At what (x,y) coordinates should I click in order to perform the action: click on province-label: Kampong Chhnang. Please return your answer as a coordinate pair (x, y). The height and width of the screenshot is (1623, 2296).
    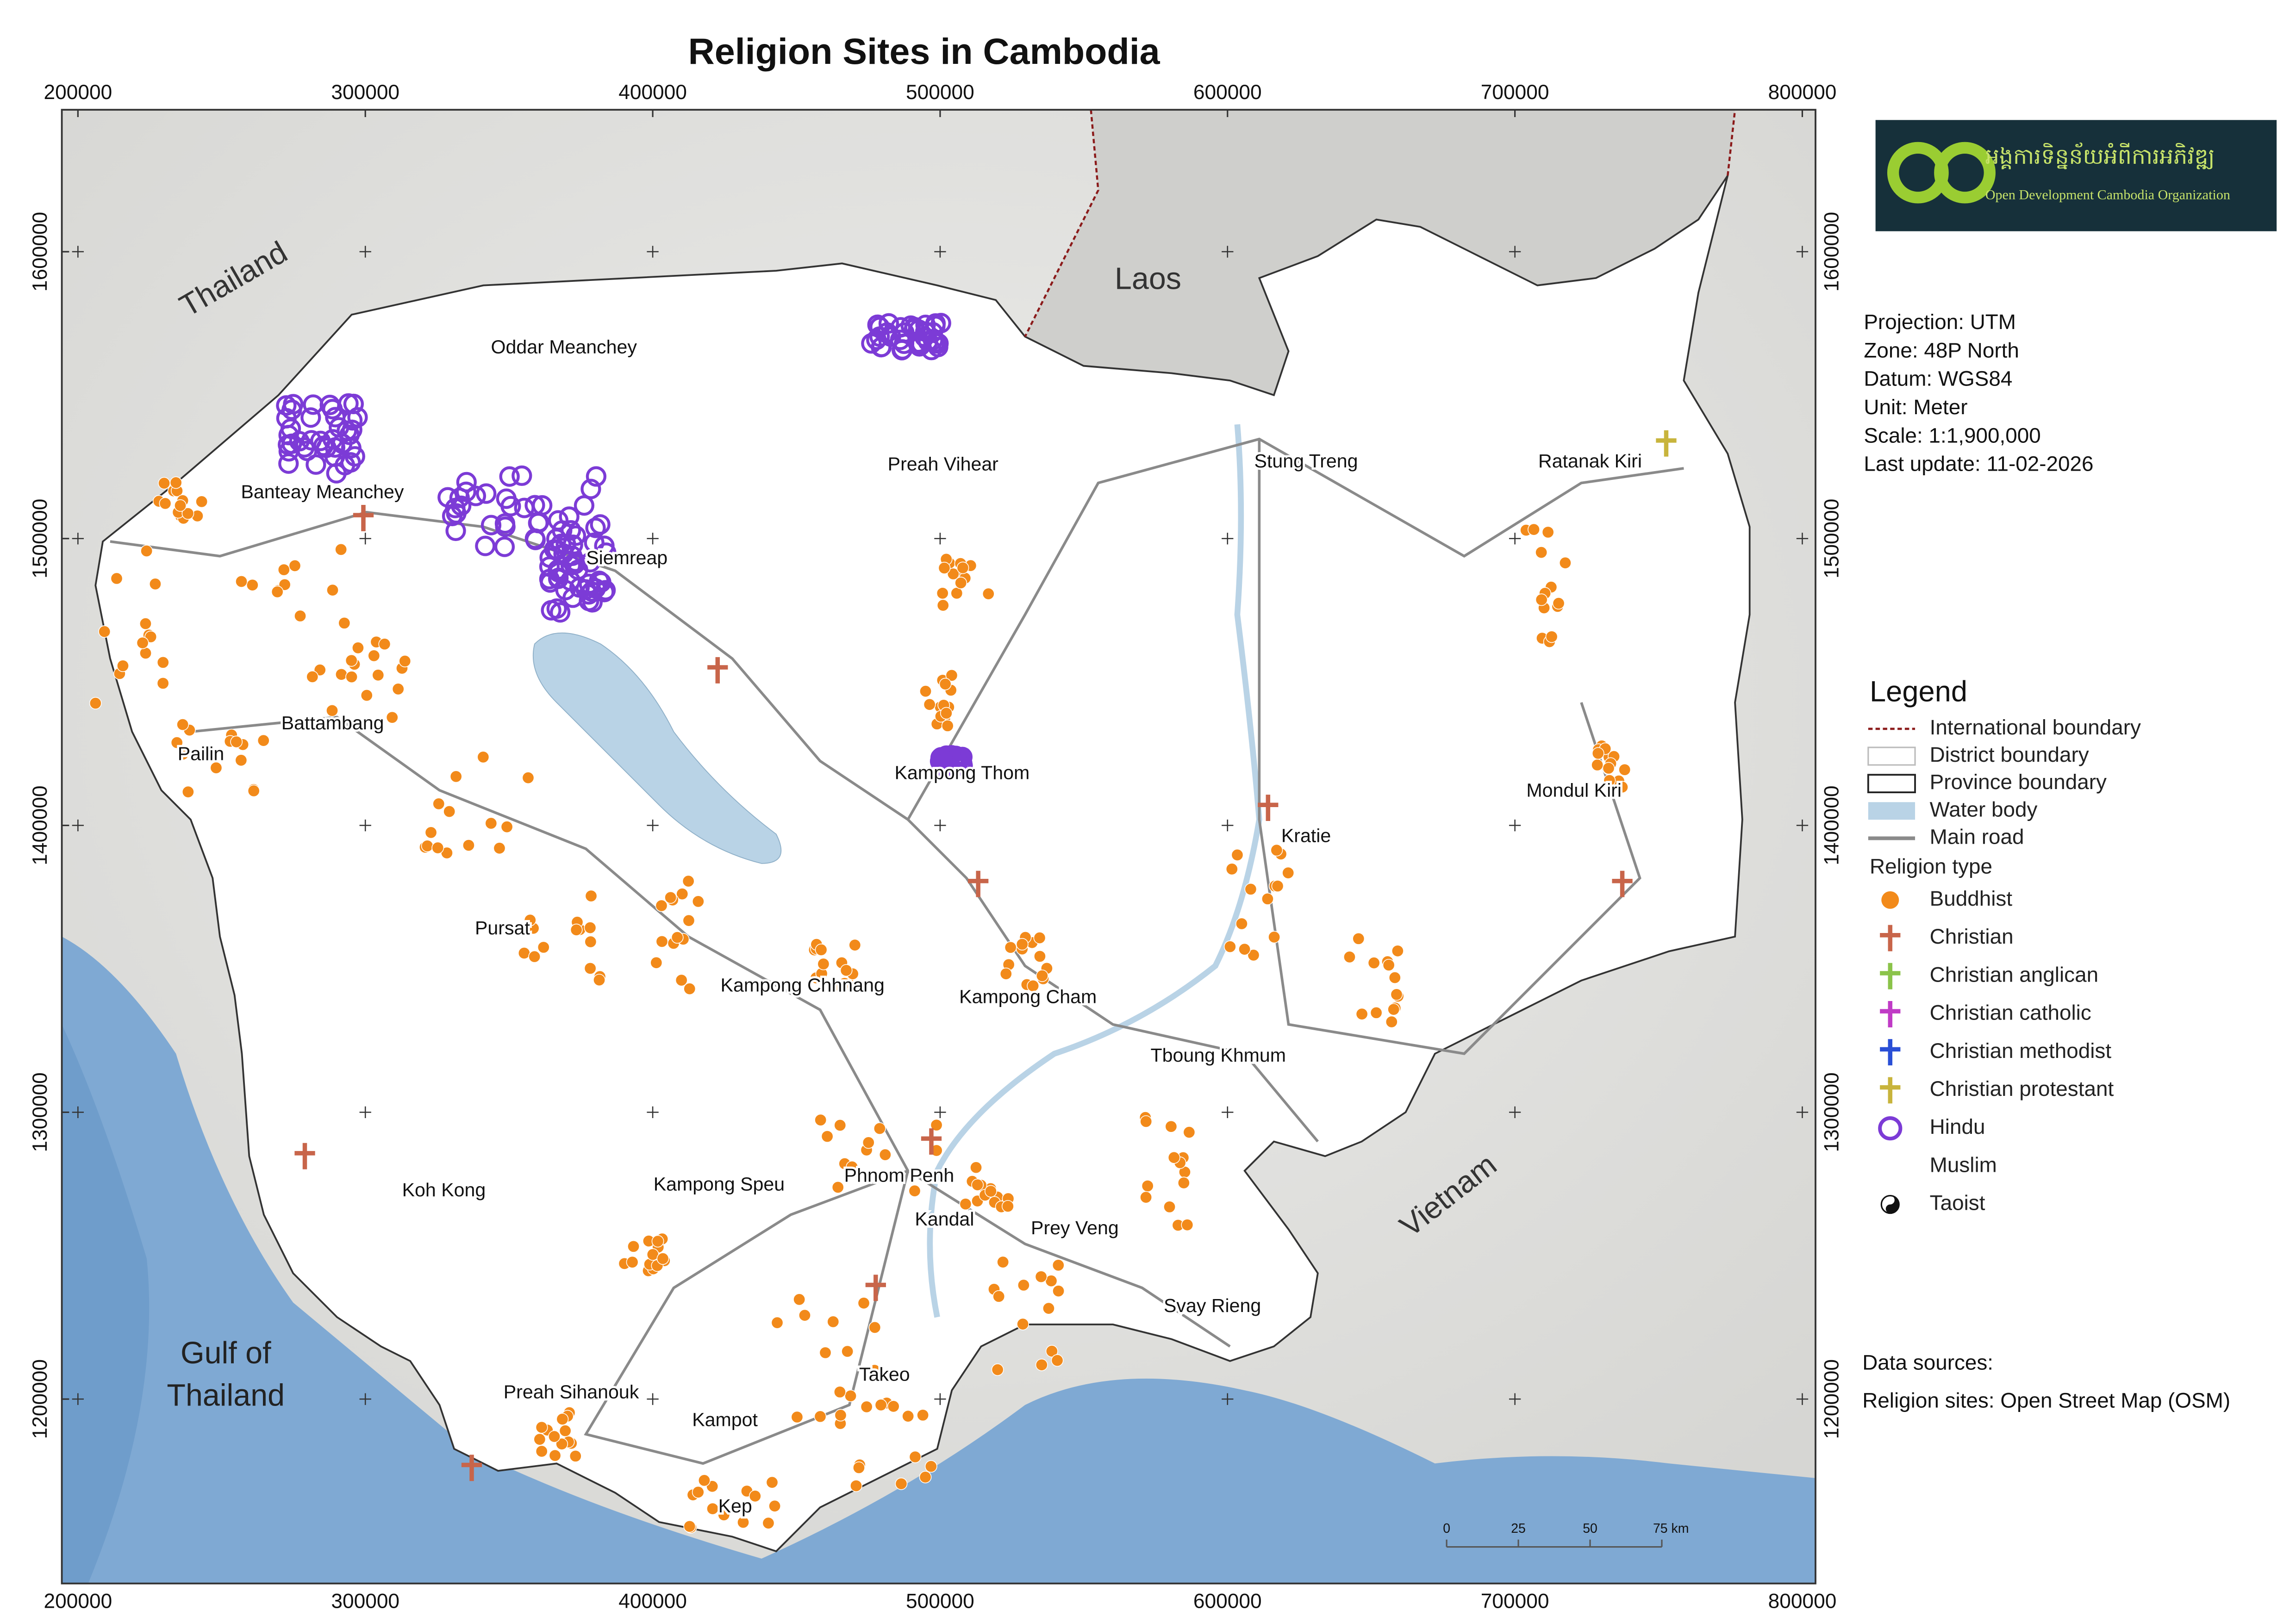
    Looking at the image, I should click on (803, 984).